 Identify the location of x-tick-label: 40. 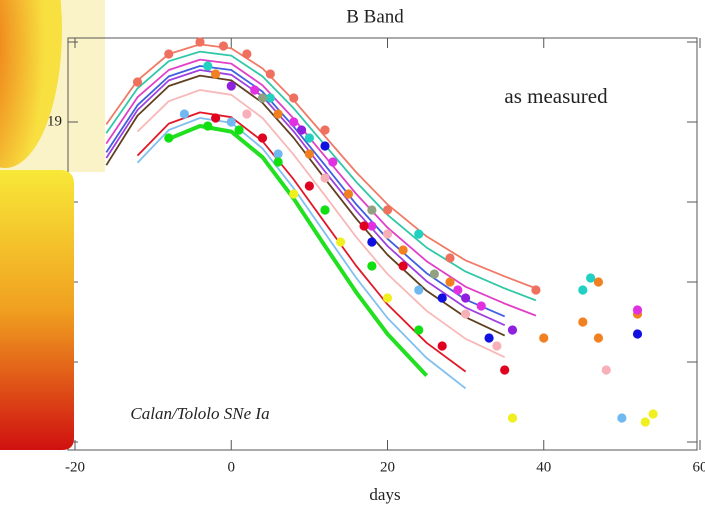
(543, 467).